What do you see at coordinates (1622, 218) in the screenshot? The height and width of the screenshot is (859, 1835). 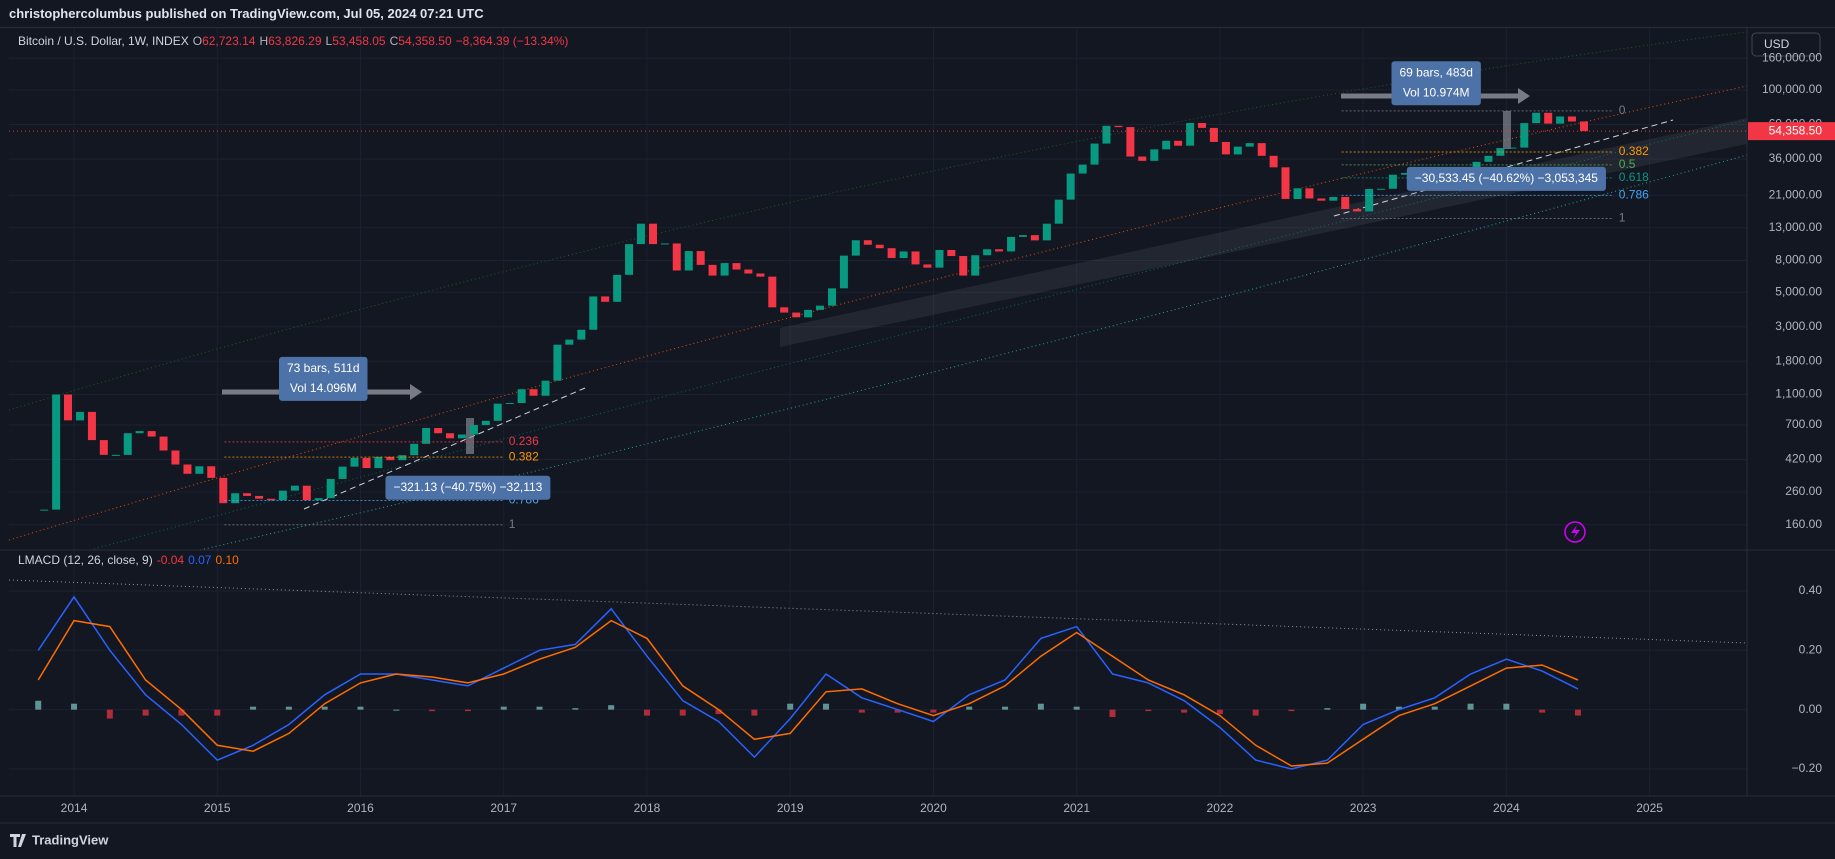 I see `fib-label: 1` at bounding box center [1622, 218].